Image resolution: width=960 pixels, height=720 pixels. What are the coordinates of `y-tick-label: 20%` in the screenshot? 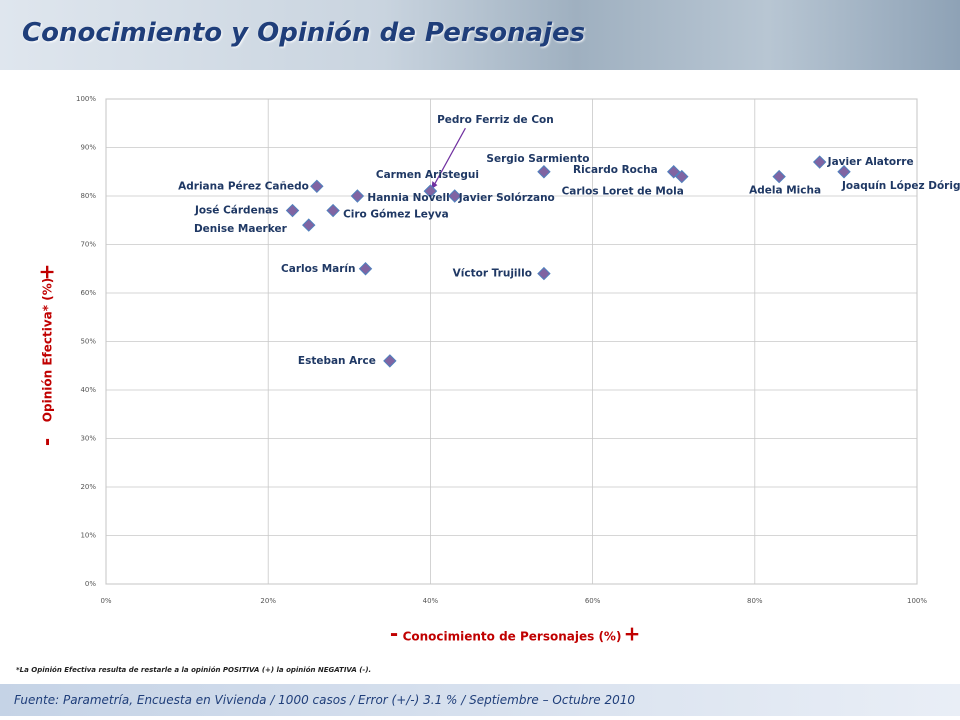 It's located at (88, 487).